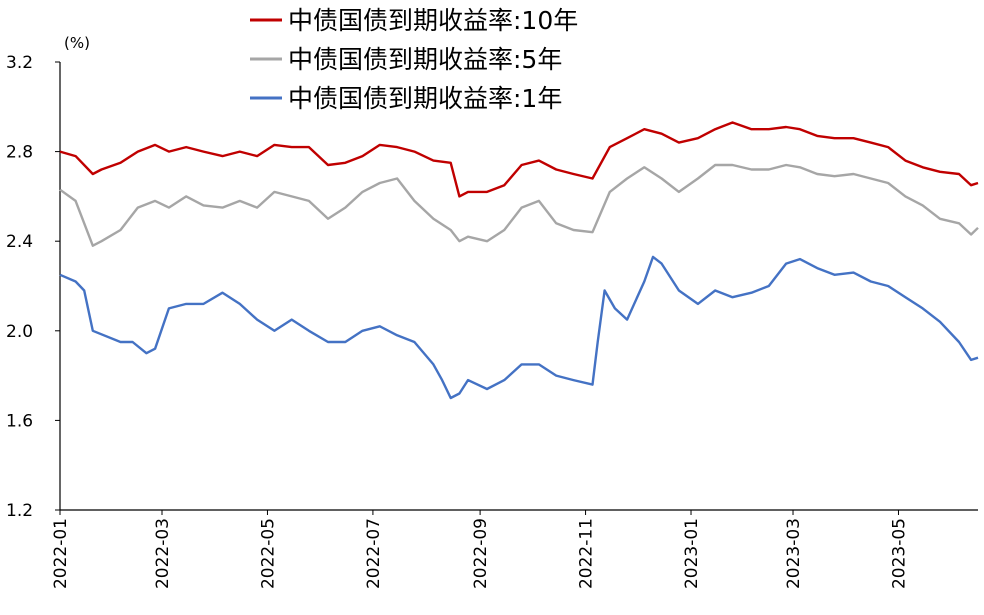  Describe the element at coordinates (19, 421) in the screenshot. I see `y-tick-label: 1.6` at that location.